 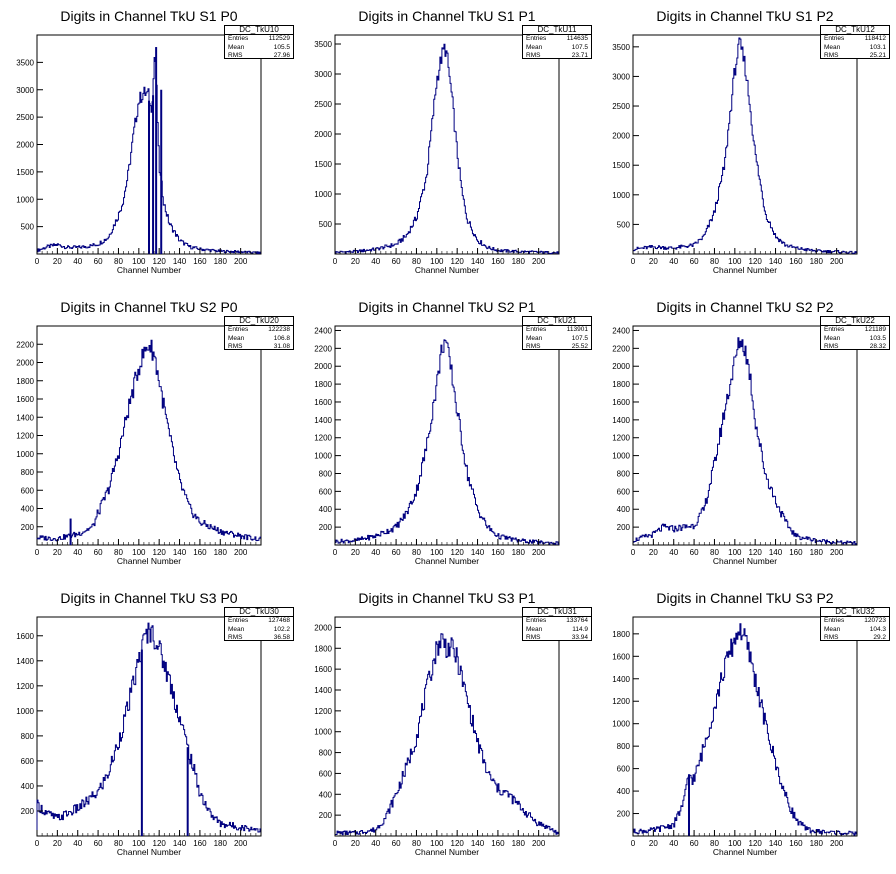 I want to click on stats-entries-row: Entries 127468, so click(x=259, y=621).